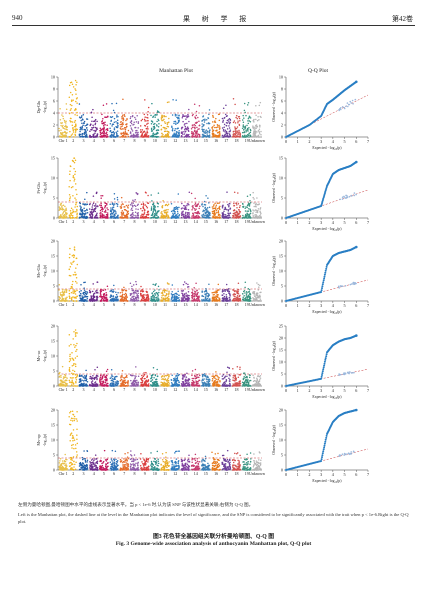  I want to click on y-tick-label: 15, so click(281, 256).